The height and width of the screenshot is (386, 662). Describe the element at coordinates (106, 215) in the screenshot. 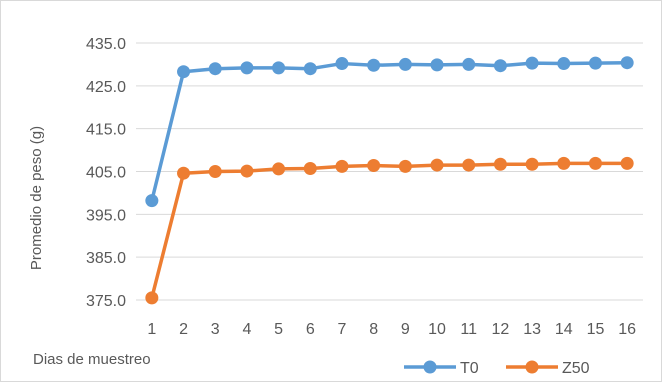

I see `y-tick-label: 395.0` at that location.